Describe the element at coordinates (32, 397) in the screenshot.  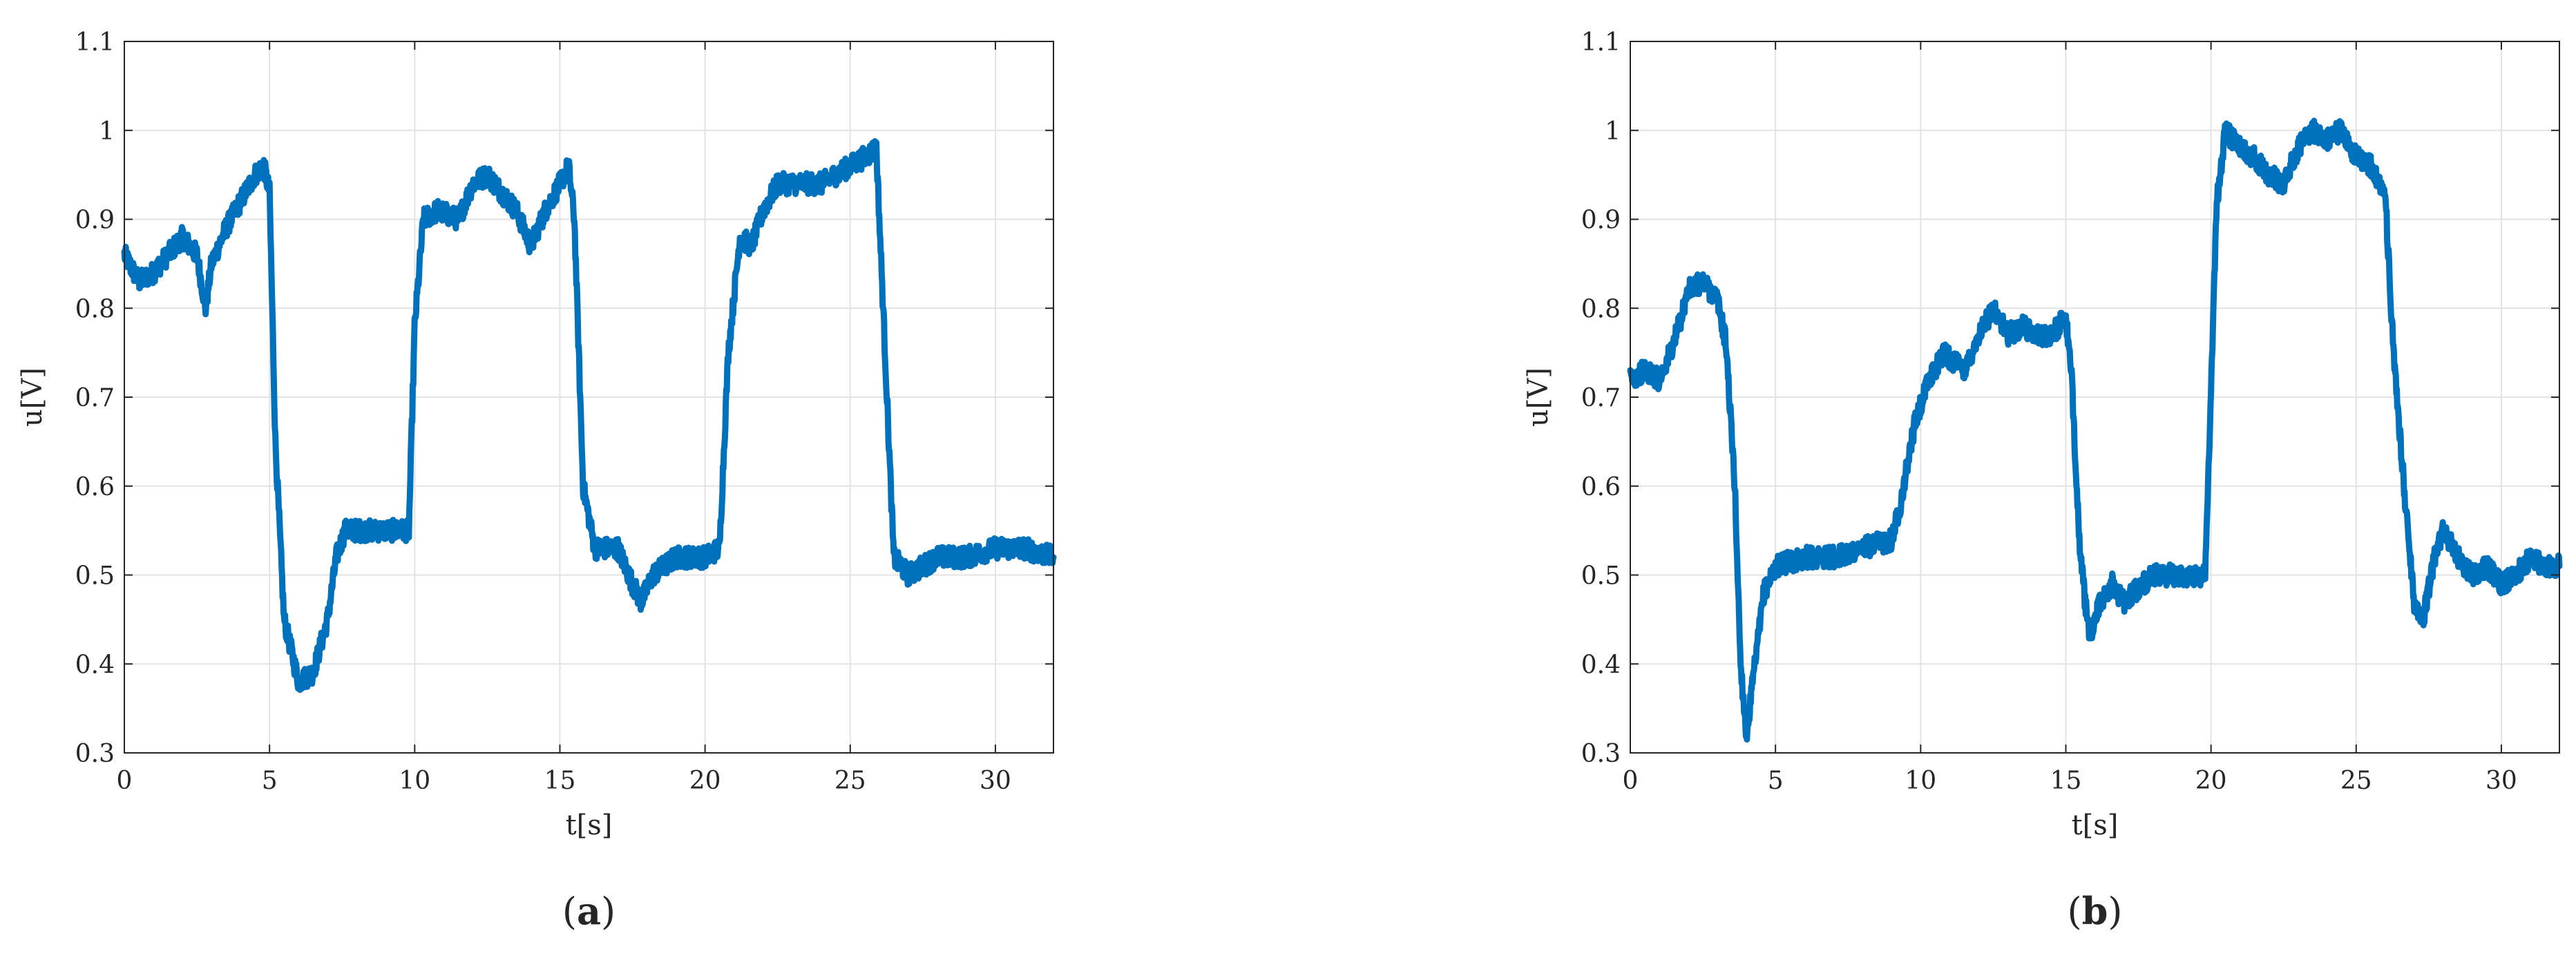
I see `y-axis-label-a: u[V]` at that location.